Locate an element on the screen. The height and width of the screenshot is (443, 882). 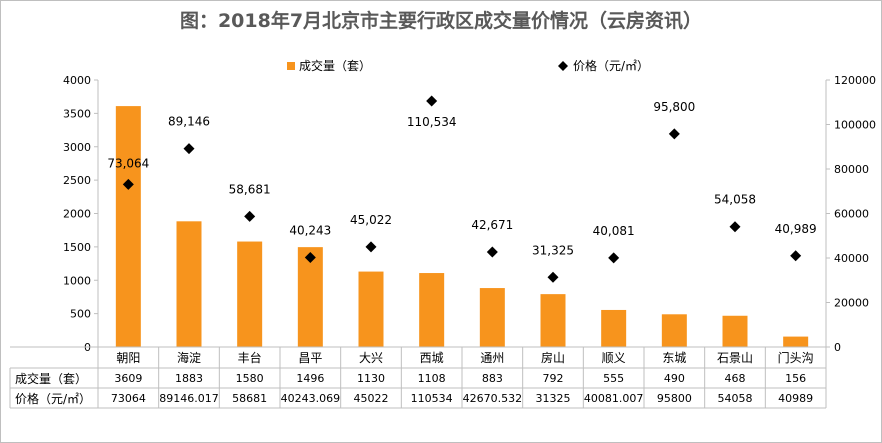
table-cell-volume: 490 is located at coordinates (674, 378).